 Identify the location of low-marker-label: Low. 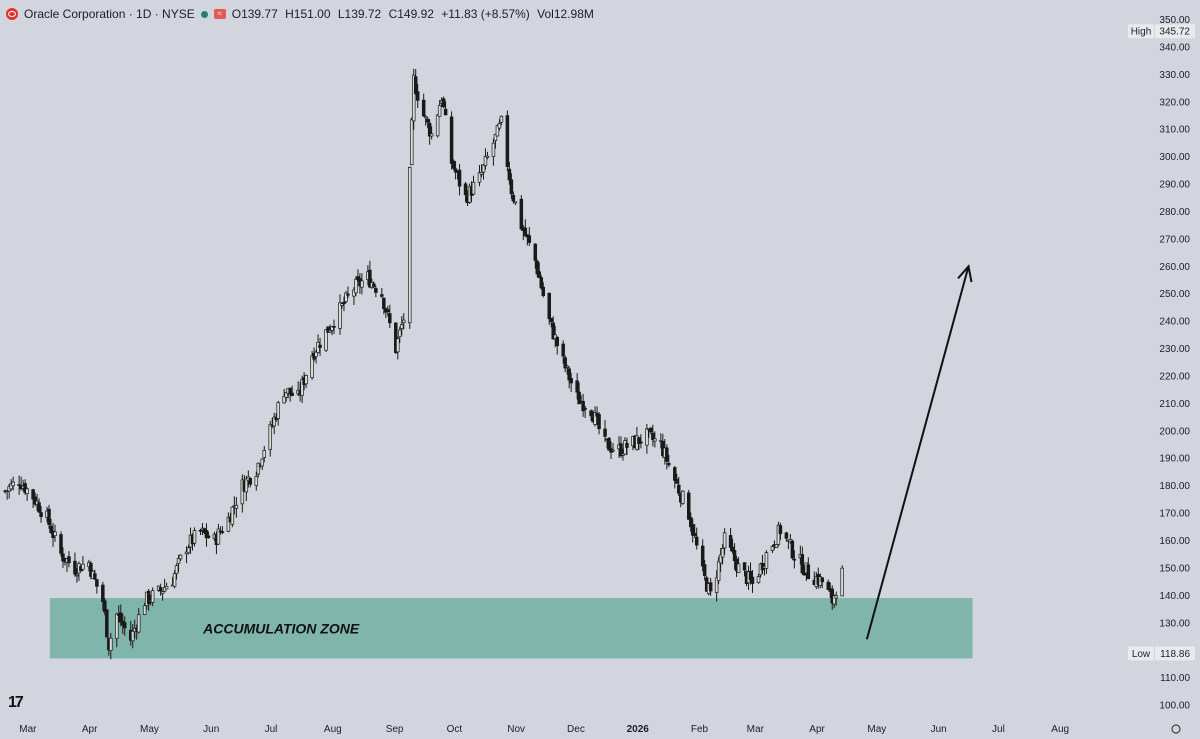
(1141, 654).